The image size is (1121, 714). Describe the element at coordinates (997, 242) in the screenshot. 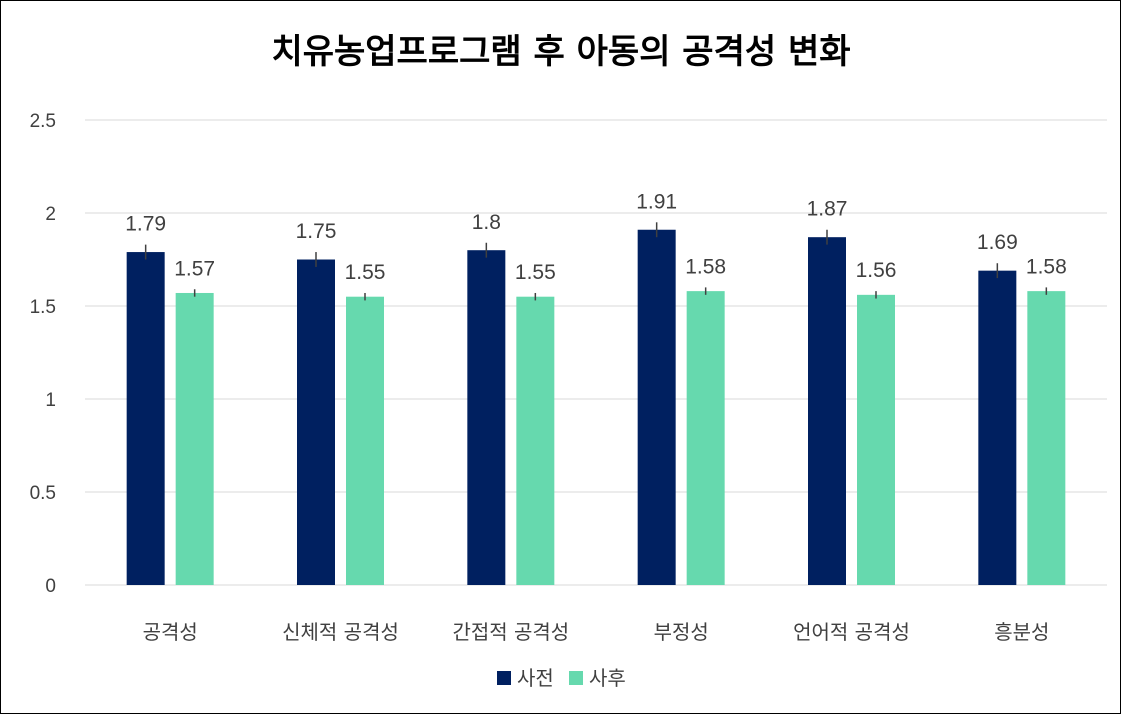

I see `data-label: 1.69` at that location.